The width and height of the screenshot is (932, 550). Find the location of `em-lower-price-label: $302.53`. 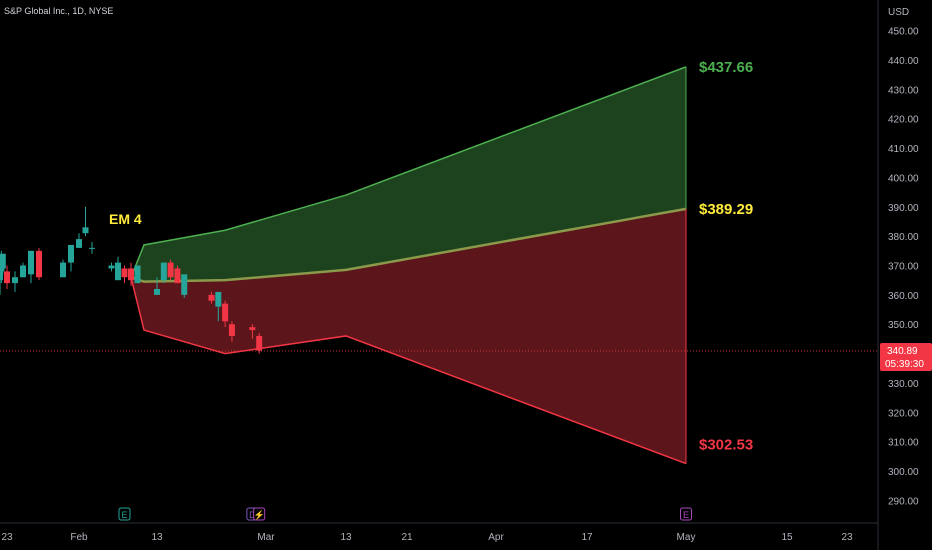

em-lower-price-label: $302.53 is located at coordinates (726, 445).